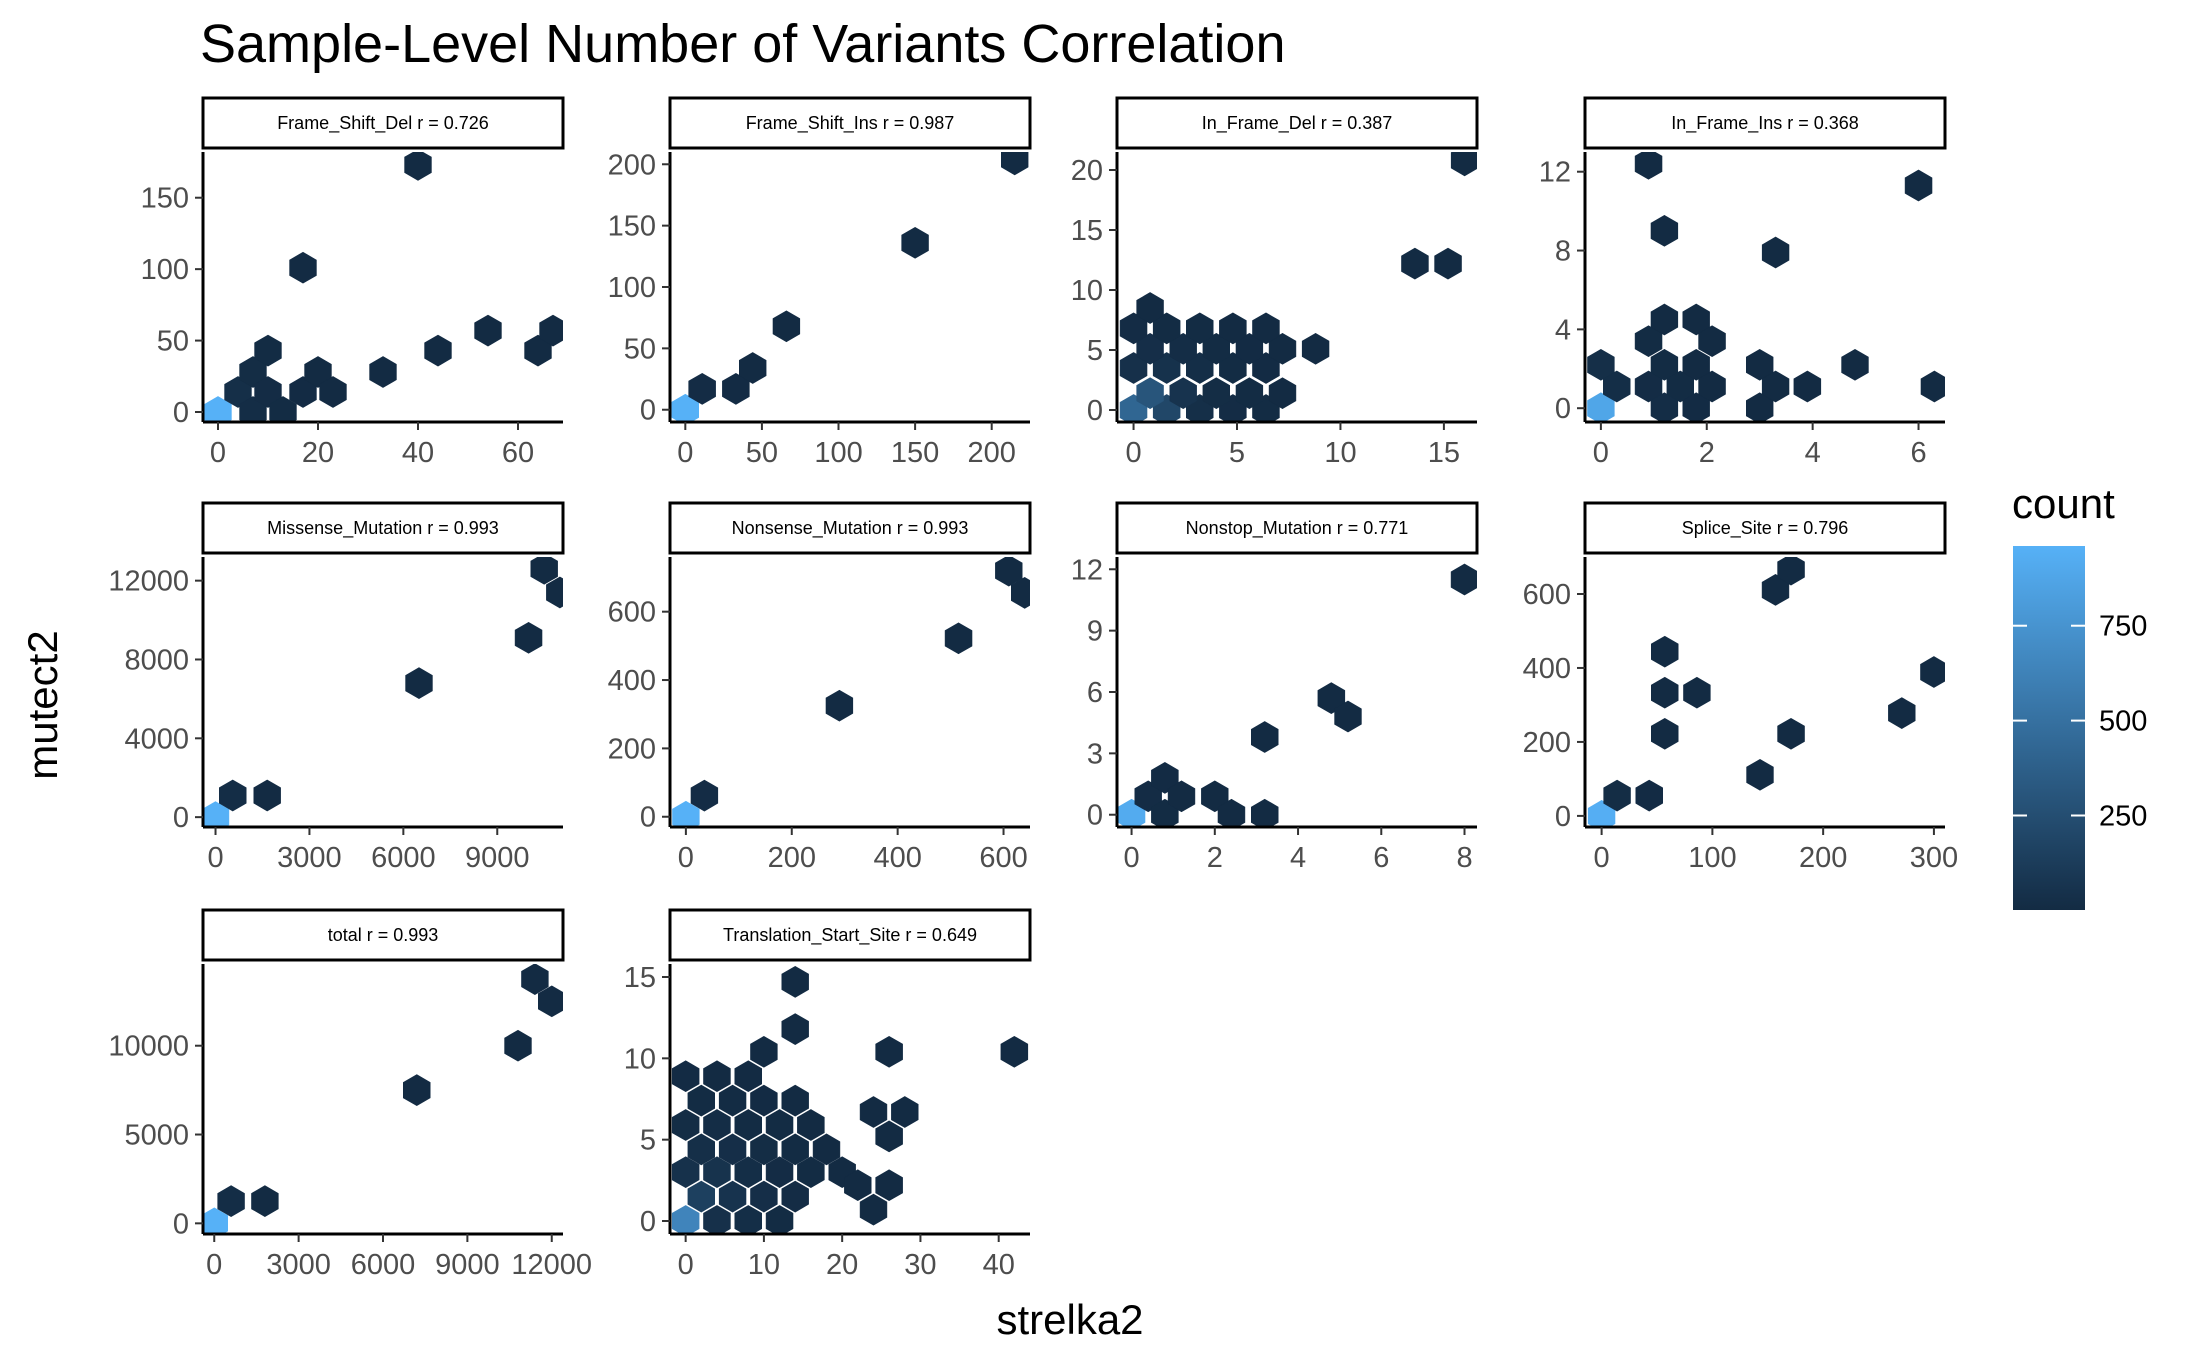 Image resolution: width=2187 pixels, height=1351 pixels. What do you see at coordinates (2123, 722) in the screenshot?
I see `legend-break-label: 500` at bounding box center [2123, 722].